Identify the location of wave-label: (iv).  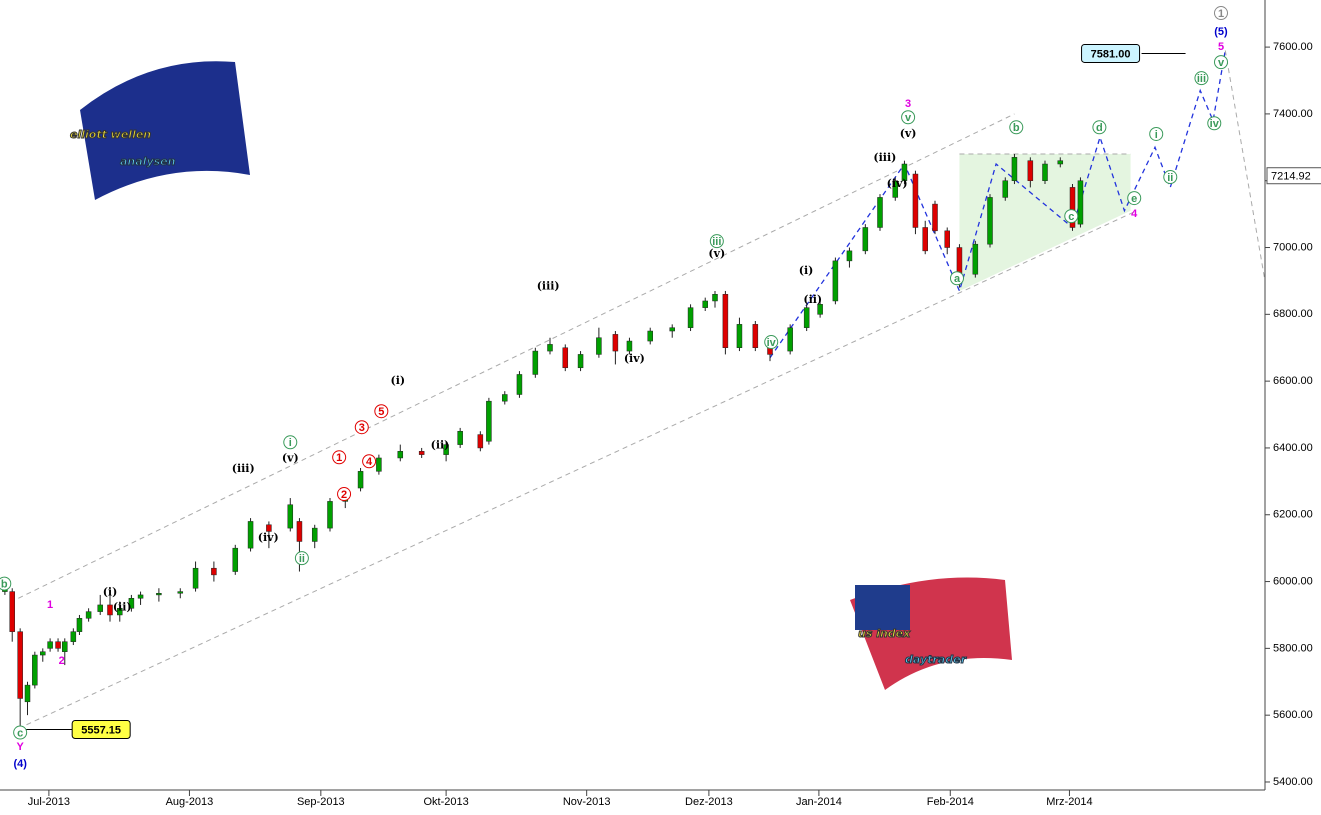
(897, 183).